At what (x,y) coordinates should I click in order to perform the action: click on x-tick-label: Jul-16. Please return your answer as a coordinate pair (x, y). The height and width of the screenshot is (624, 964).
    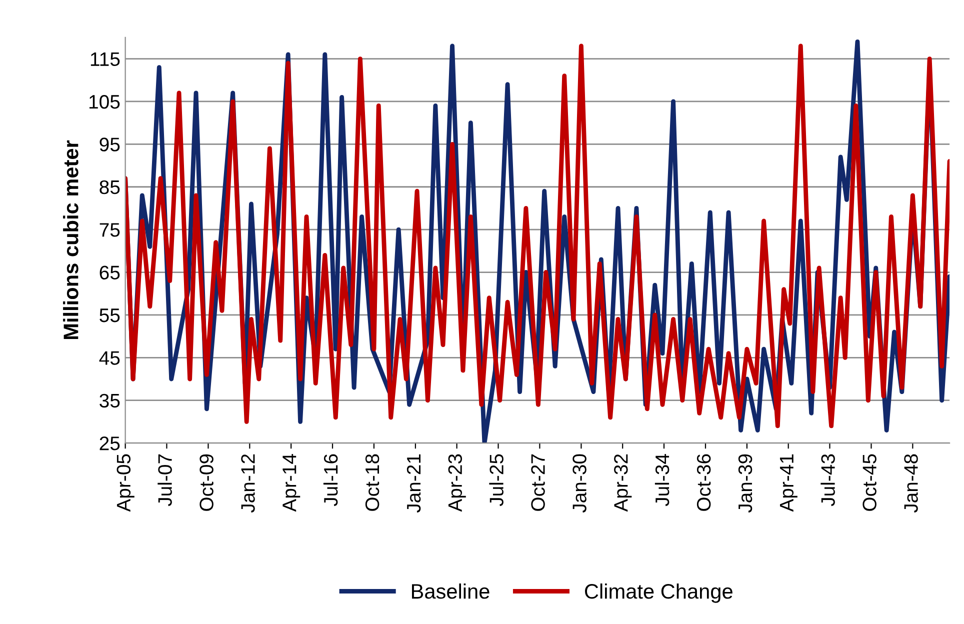
    Looking at the image, I should click on (330, 480).